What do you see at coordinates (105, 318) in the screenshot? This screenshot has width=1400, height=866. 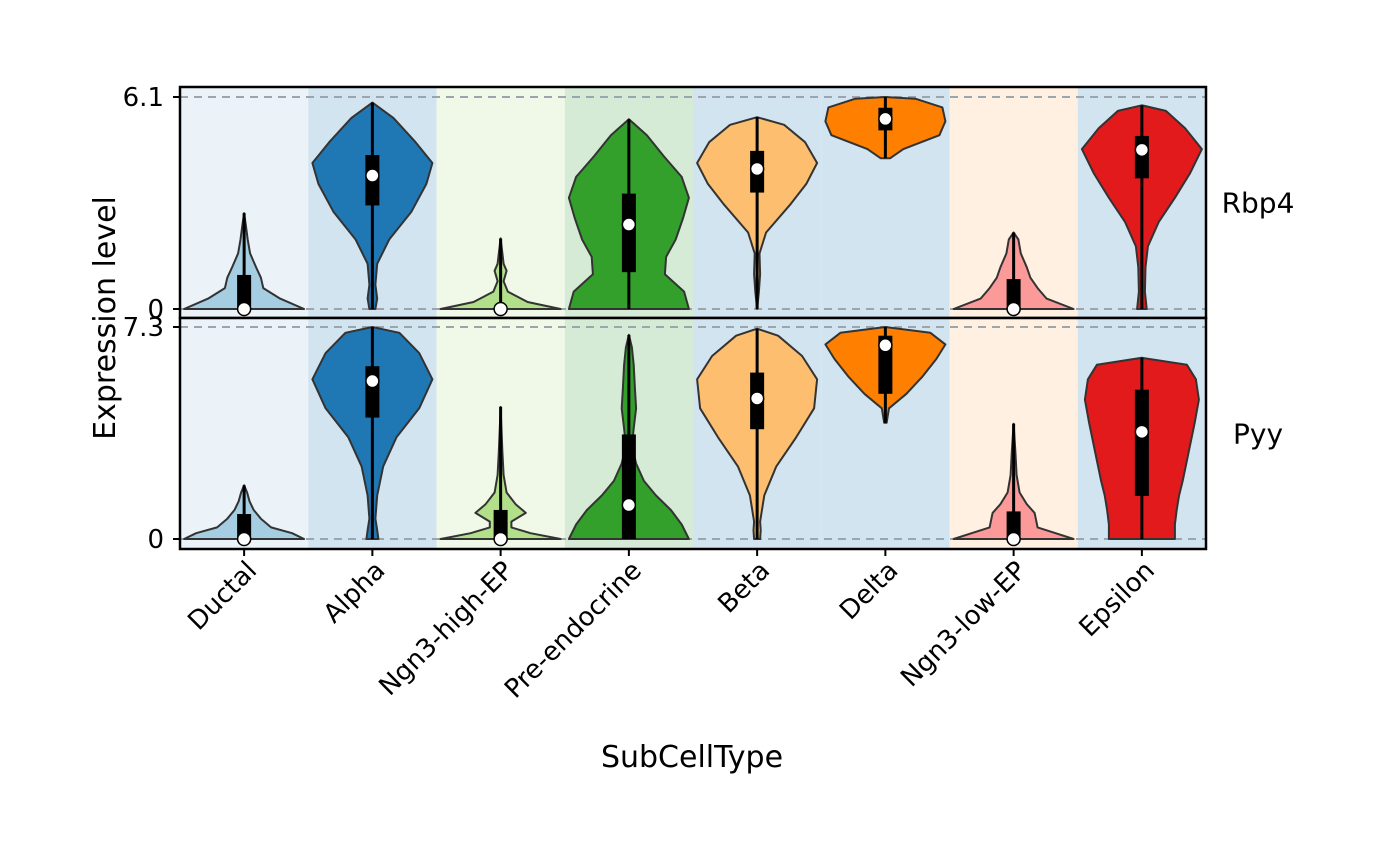 I see `y-axis-title: Expression level` at bounding box center [105, 318].